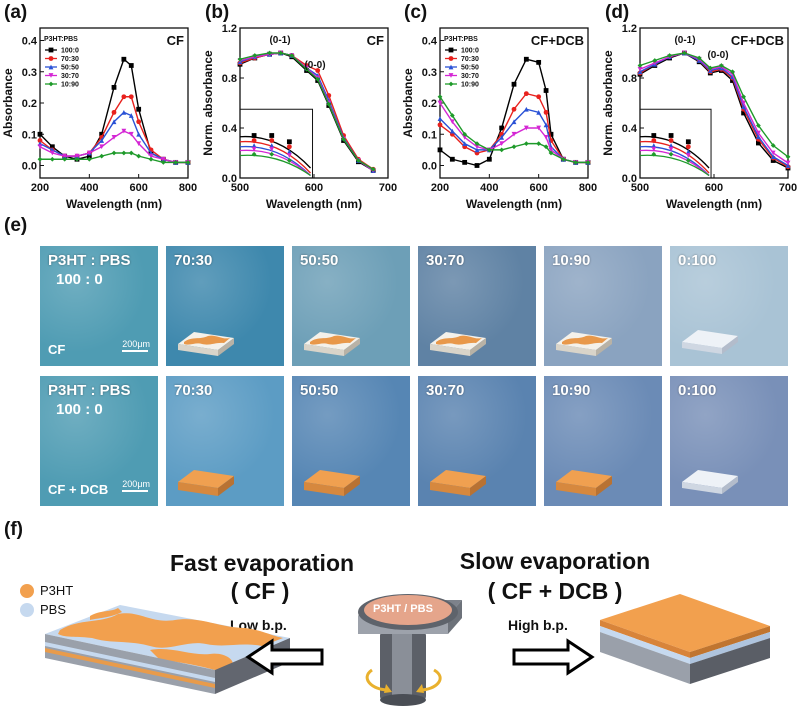  Describe the element at coordinates (193, 390) in the screenshot. I see `tile-ratio-label: 70:30` at that location.